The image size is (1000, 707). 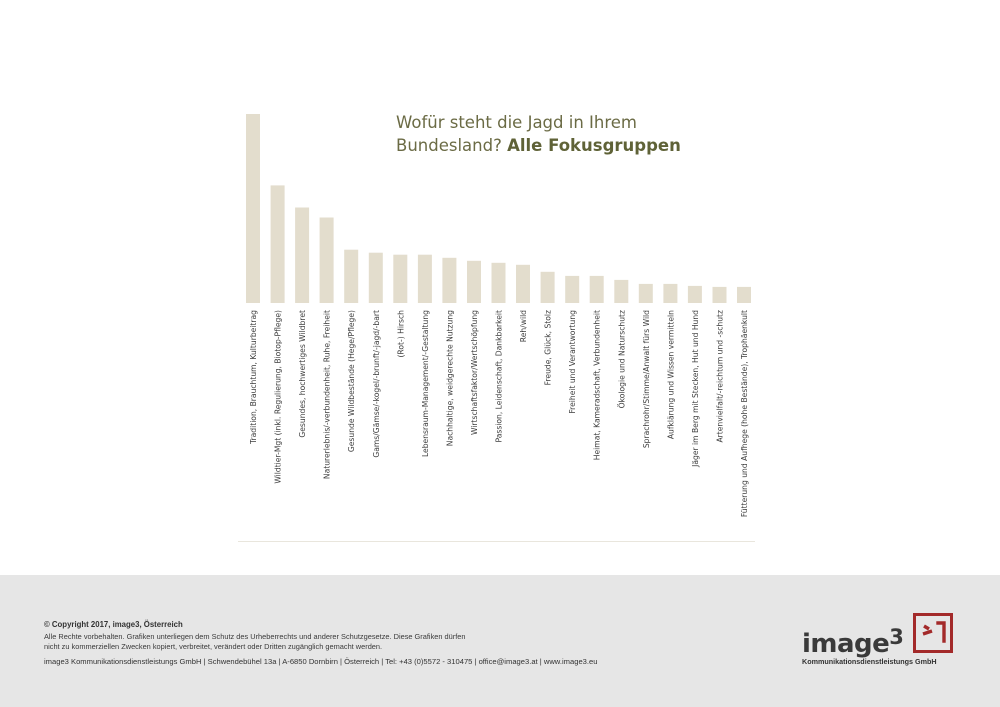 What do you see at coordinates (695, 389) in the screenshot?
I see `category-label-19: Jäger im Berg mit Stecken, Hut und Hund` at bounding box center [695, 389].